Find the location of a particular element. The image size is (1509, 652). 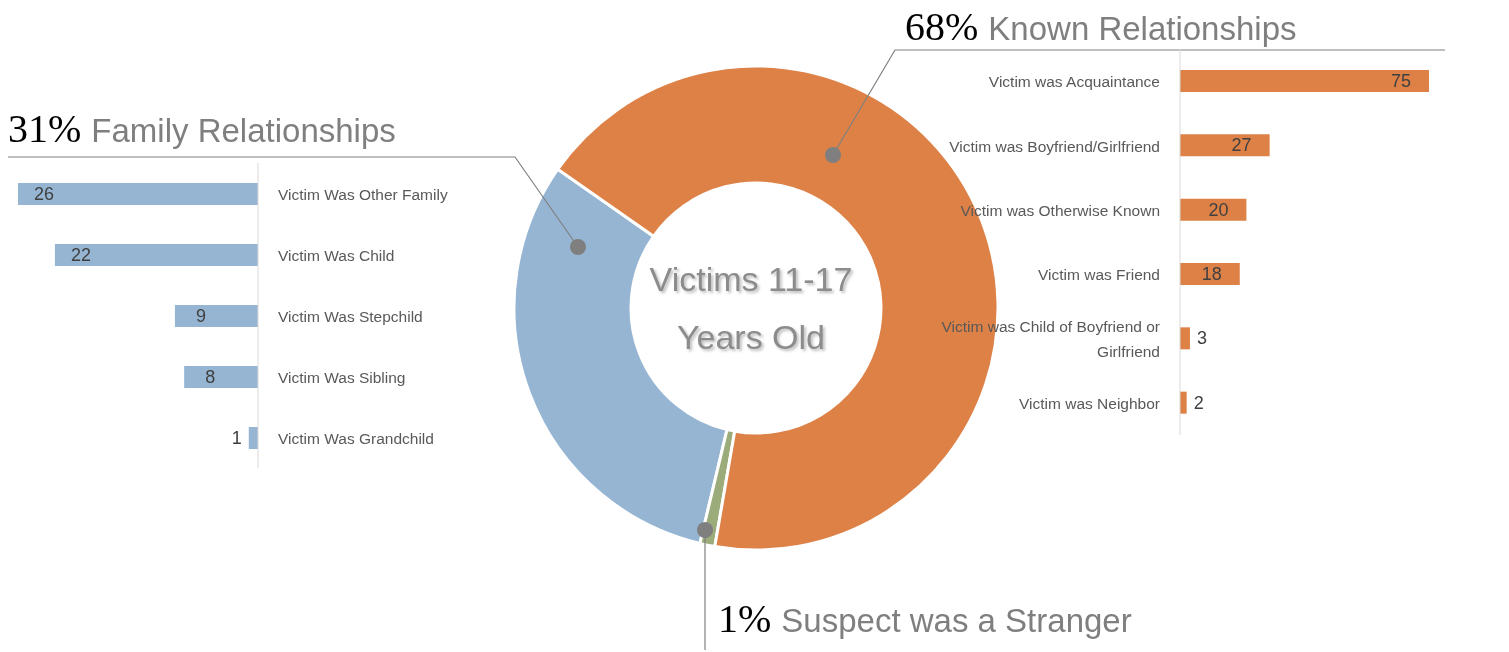

data-label: 9 is located at coordinates (200, 316).